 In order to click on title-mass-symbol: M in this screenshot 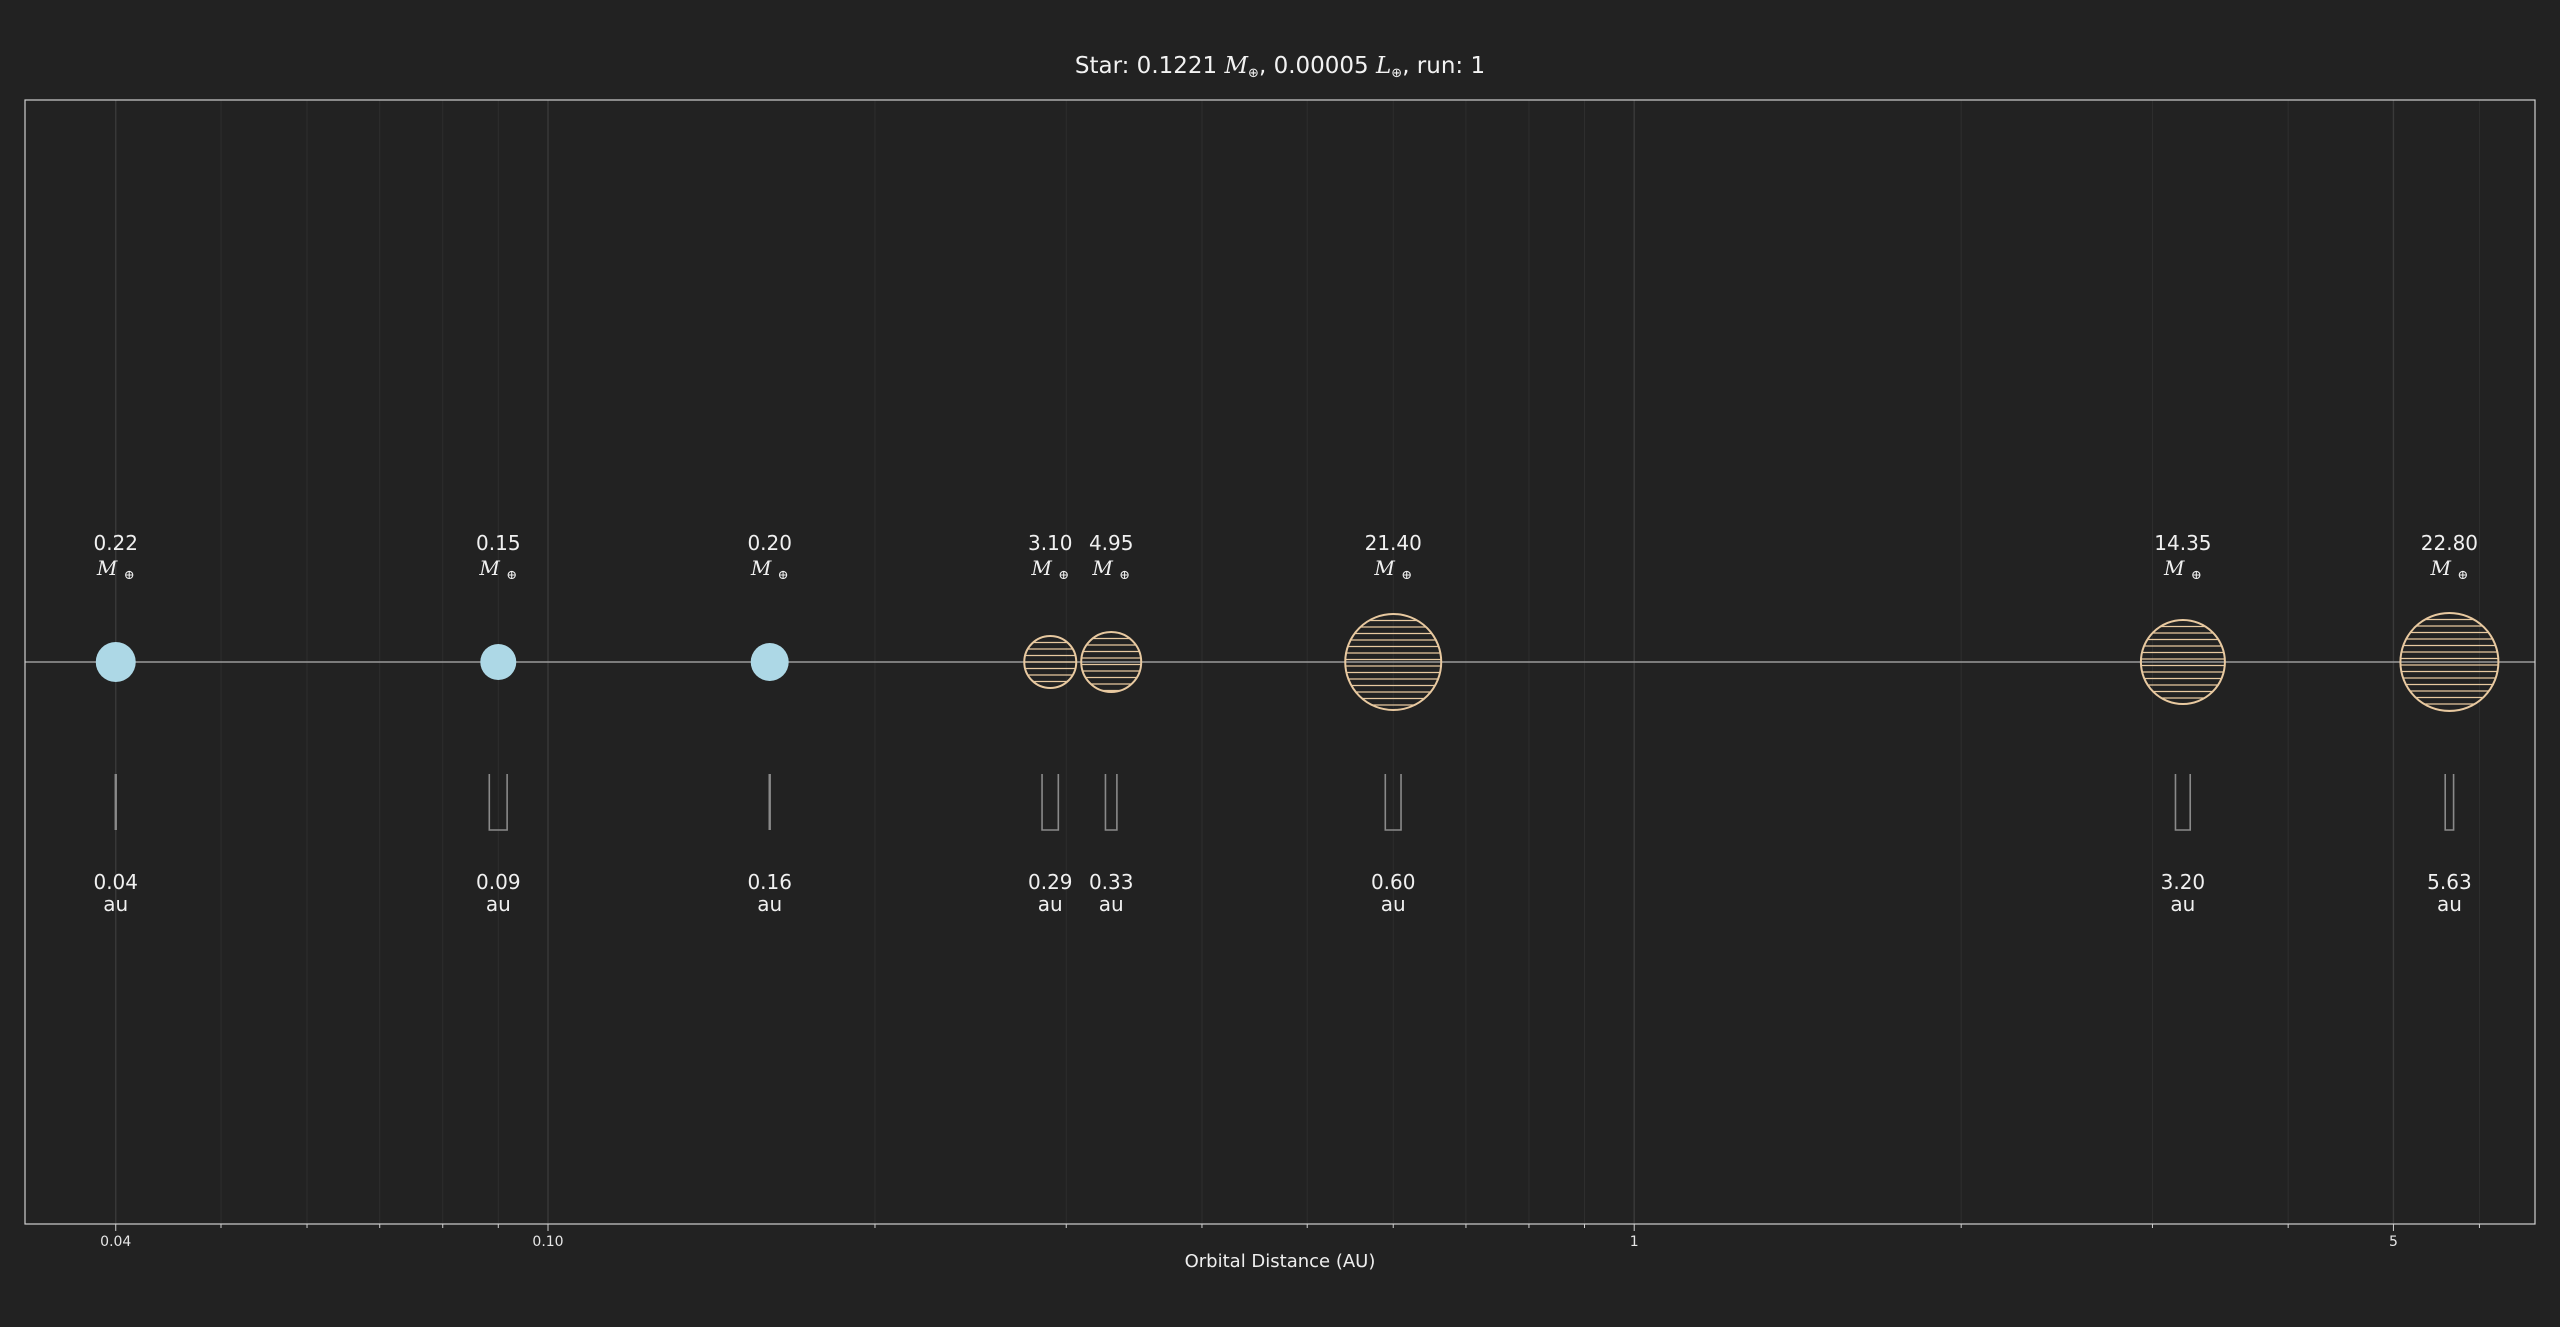, I will do `click(1236, 66)`.